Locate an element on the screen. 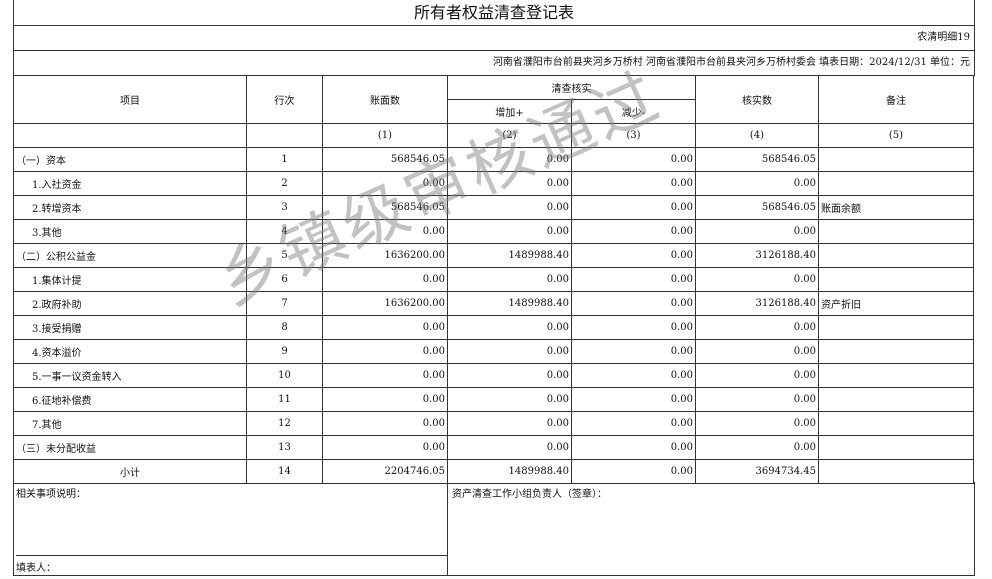  header-note: 备注 is located at coordinates (896, 99).